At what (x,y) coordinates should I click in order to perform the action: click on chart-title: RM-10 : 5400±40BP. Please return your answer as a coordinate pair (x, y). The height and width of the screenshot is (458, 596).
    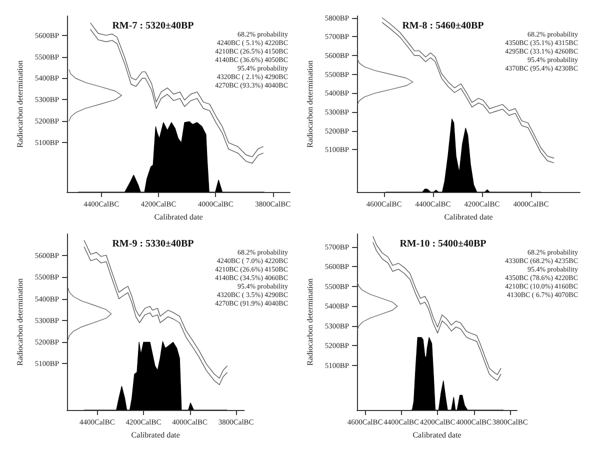
    Looking at the image, I should click on (443, 244).